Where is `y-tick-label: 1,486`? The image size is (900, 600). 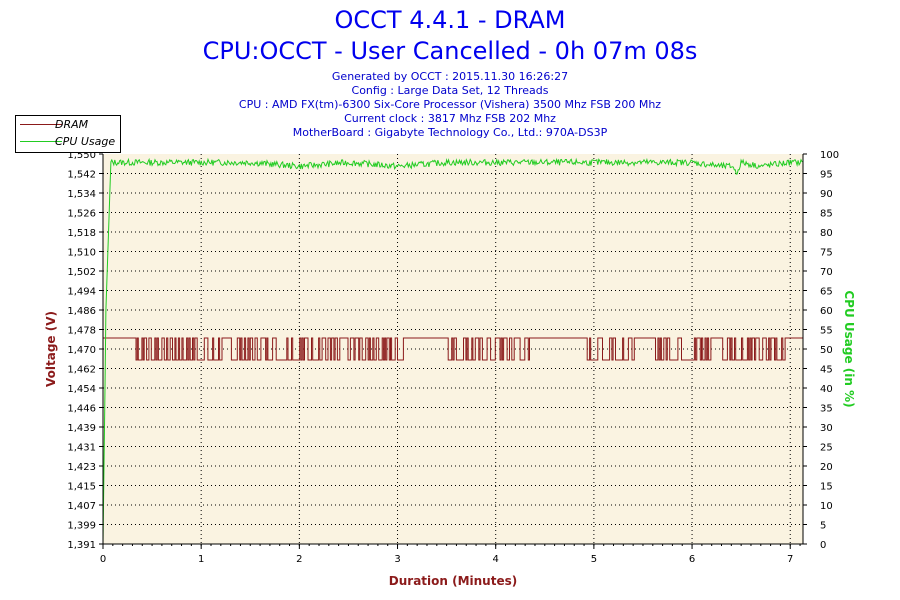
y-tick-label: 1,486 is located at coordinates (81, 311).